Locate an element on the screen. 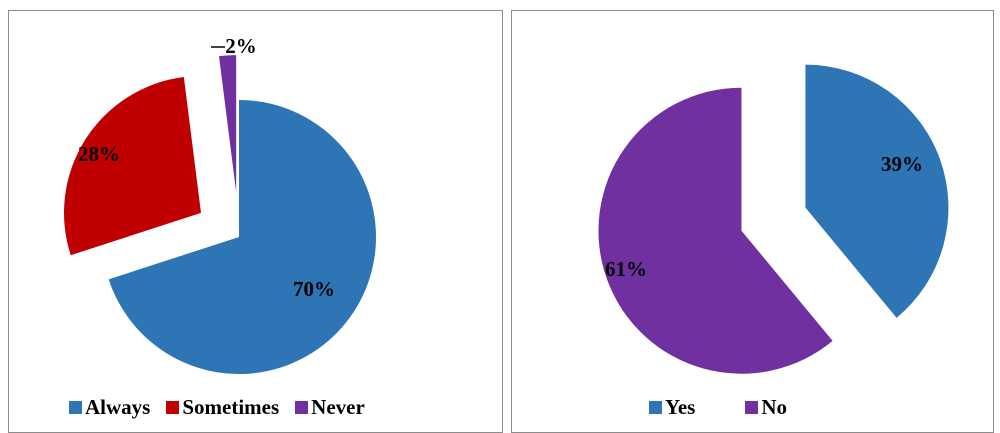 This screenshot has height=433, width=1000. pie-slice-never is located at coordinates (228, 124).